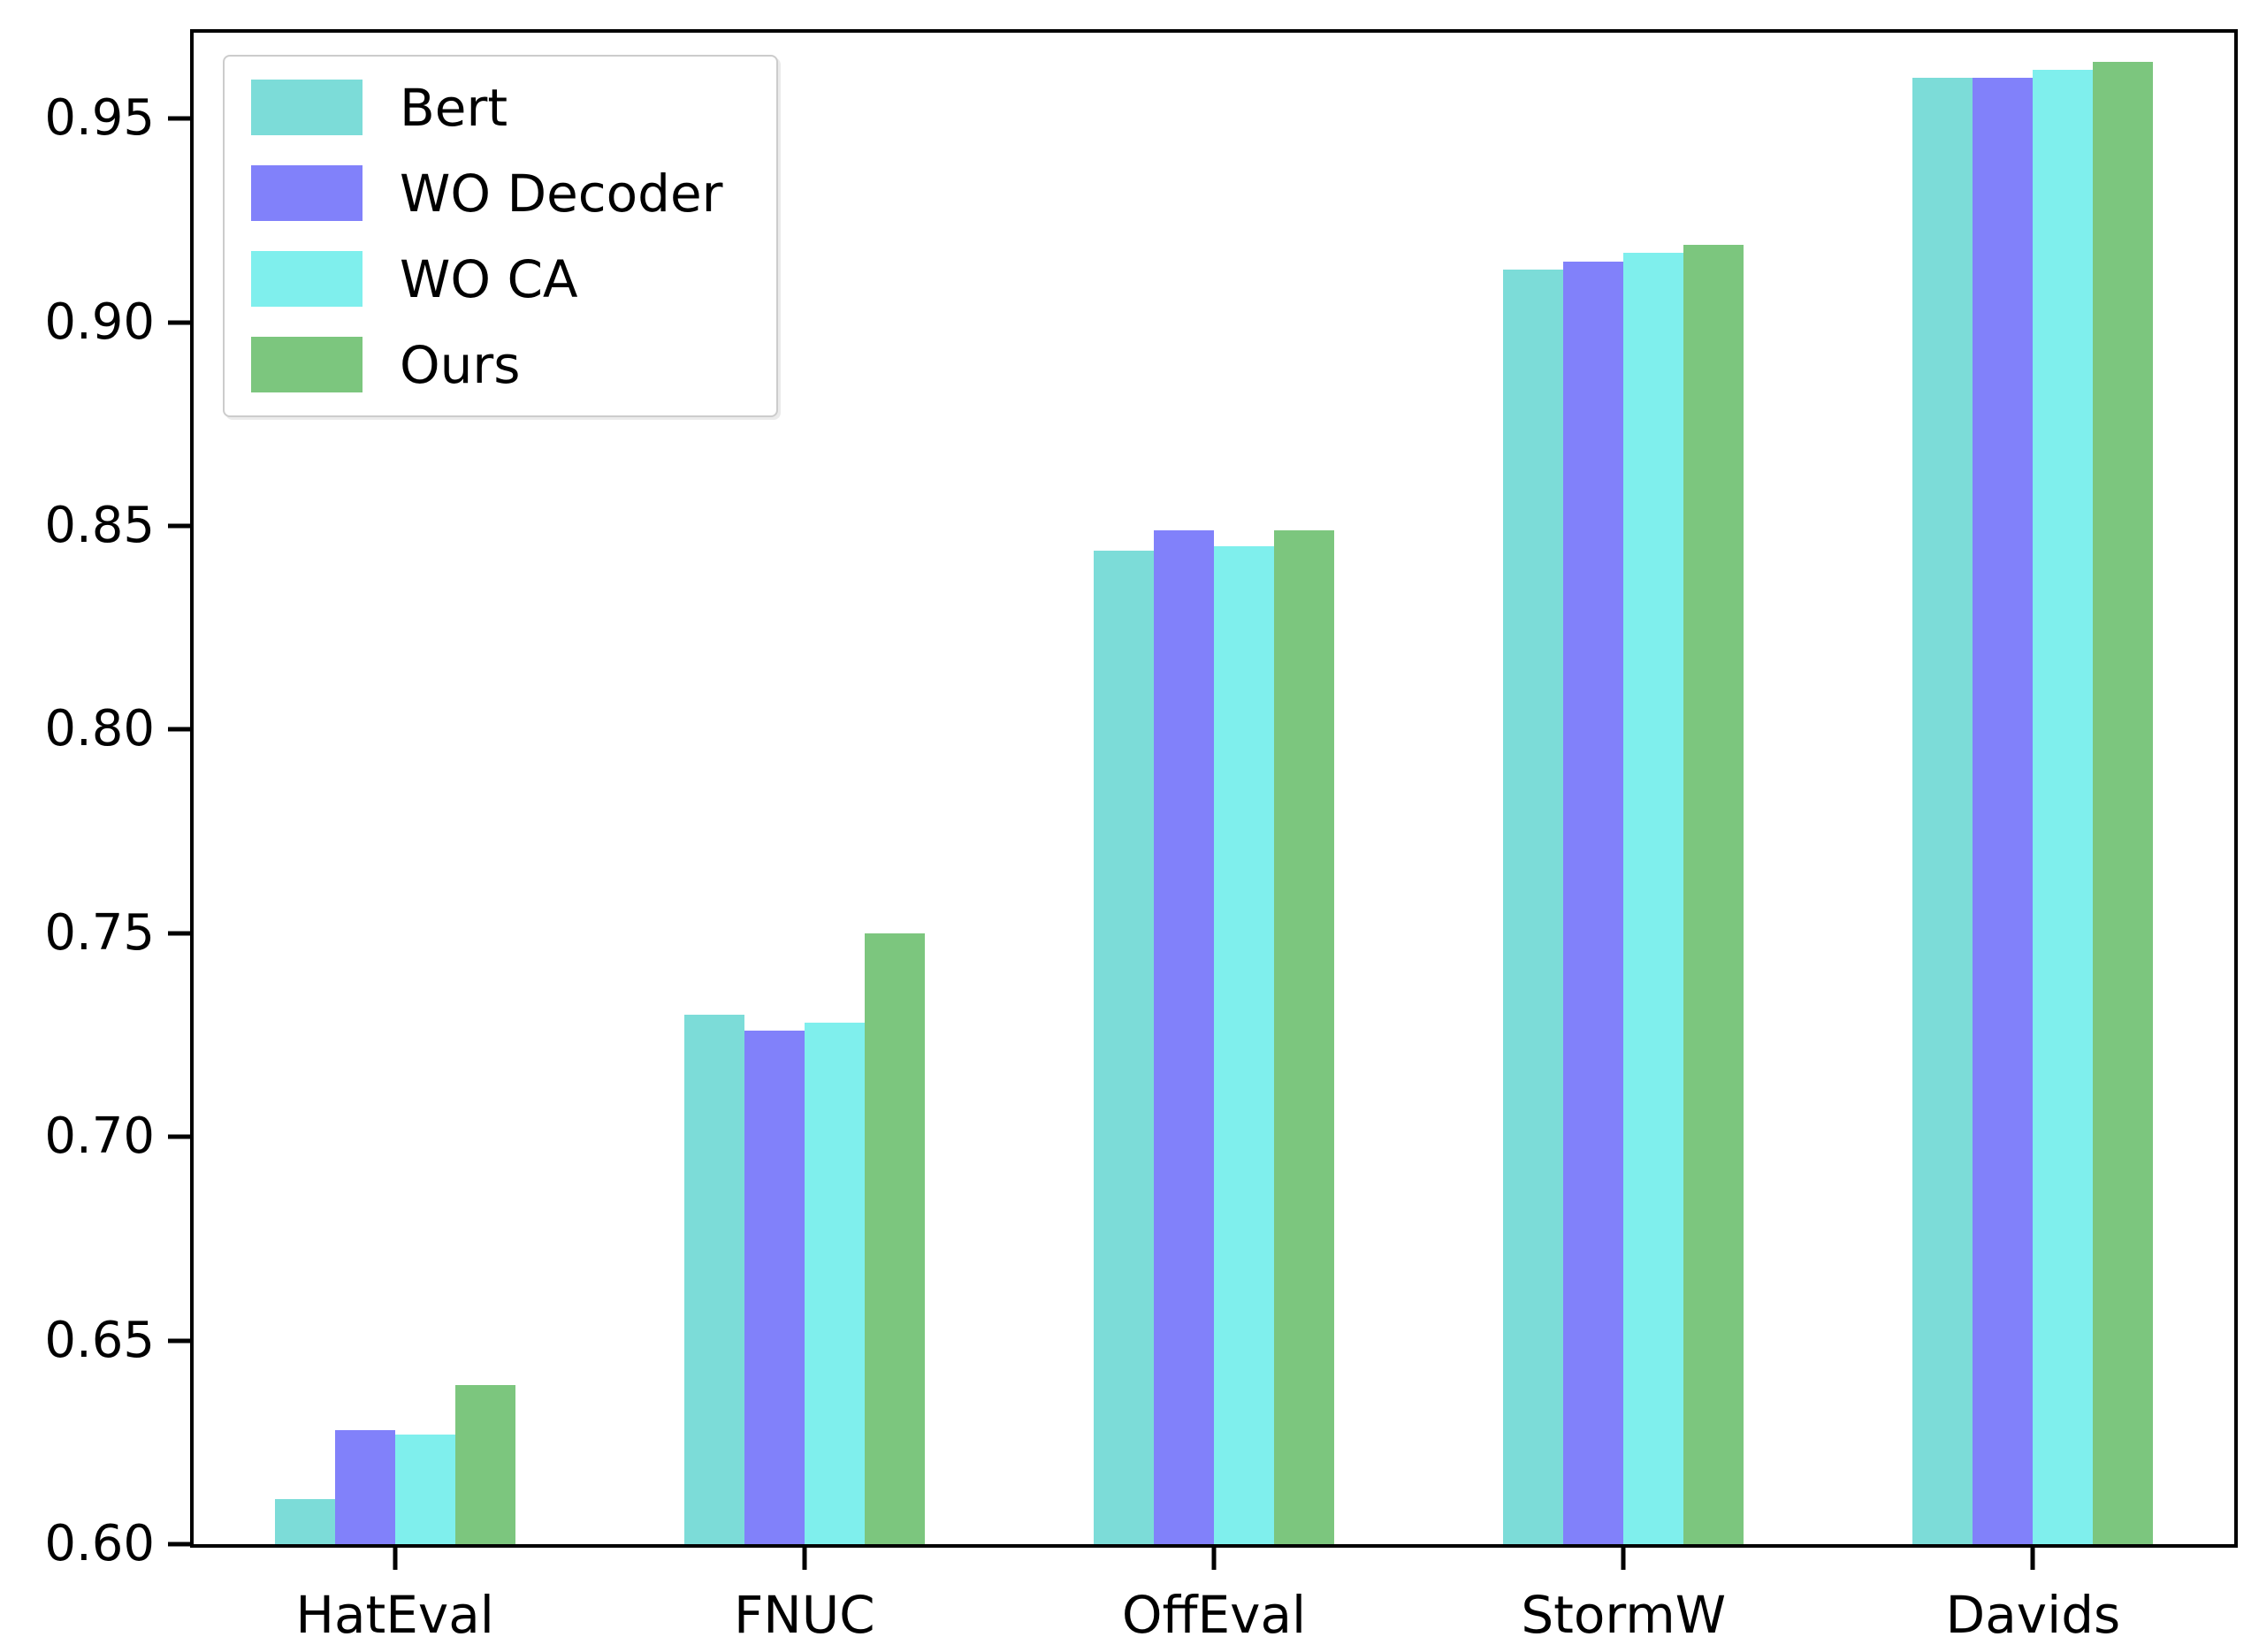 This screenshot has height=1652, width=2259. I want to click on y-tick-label: 0.70, so click(99, 1137).